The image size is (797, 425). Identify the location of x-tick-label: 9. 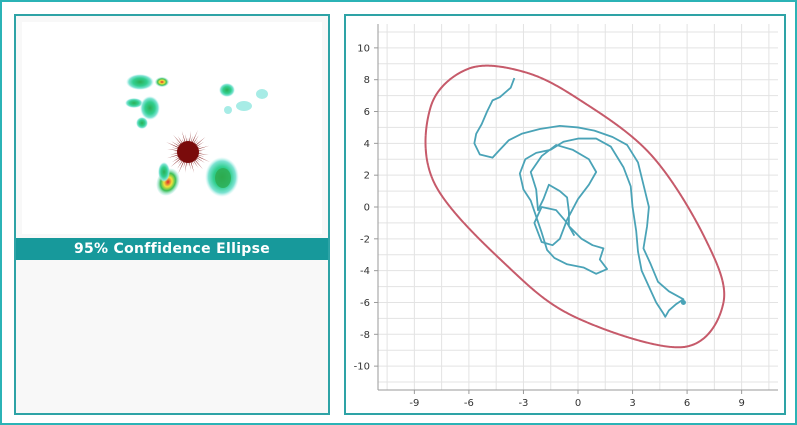
(741, 403).